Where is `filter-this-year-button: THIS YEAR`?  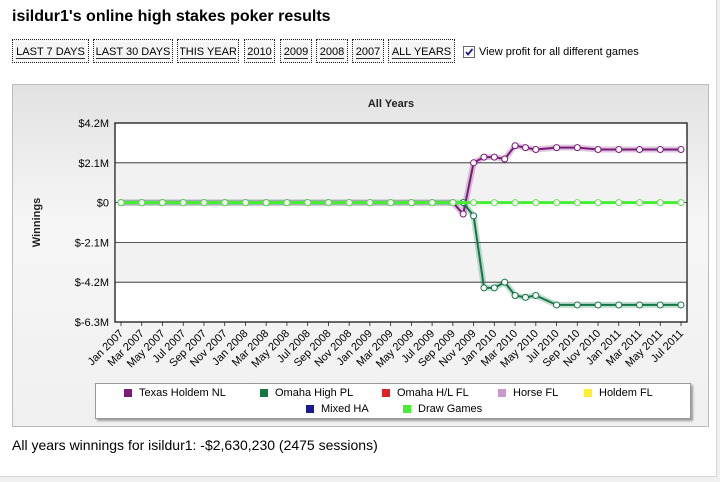 filter-this-year-button: THIS YEAR is located at coordinates (208, 51).